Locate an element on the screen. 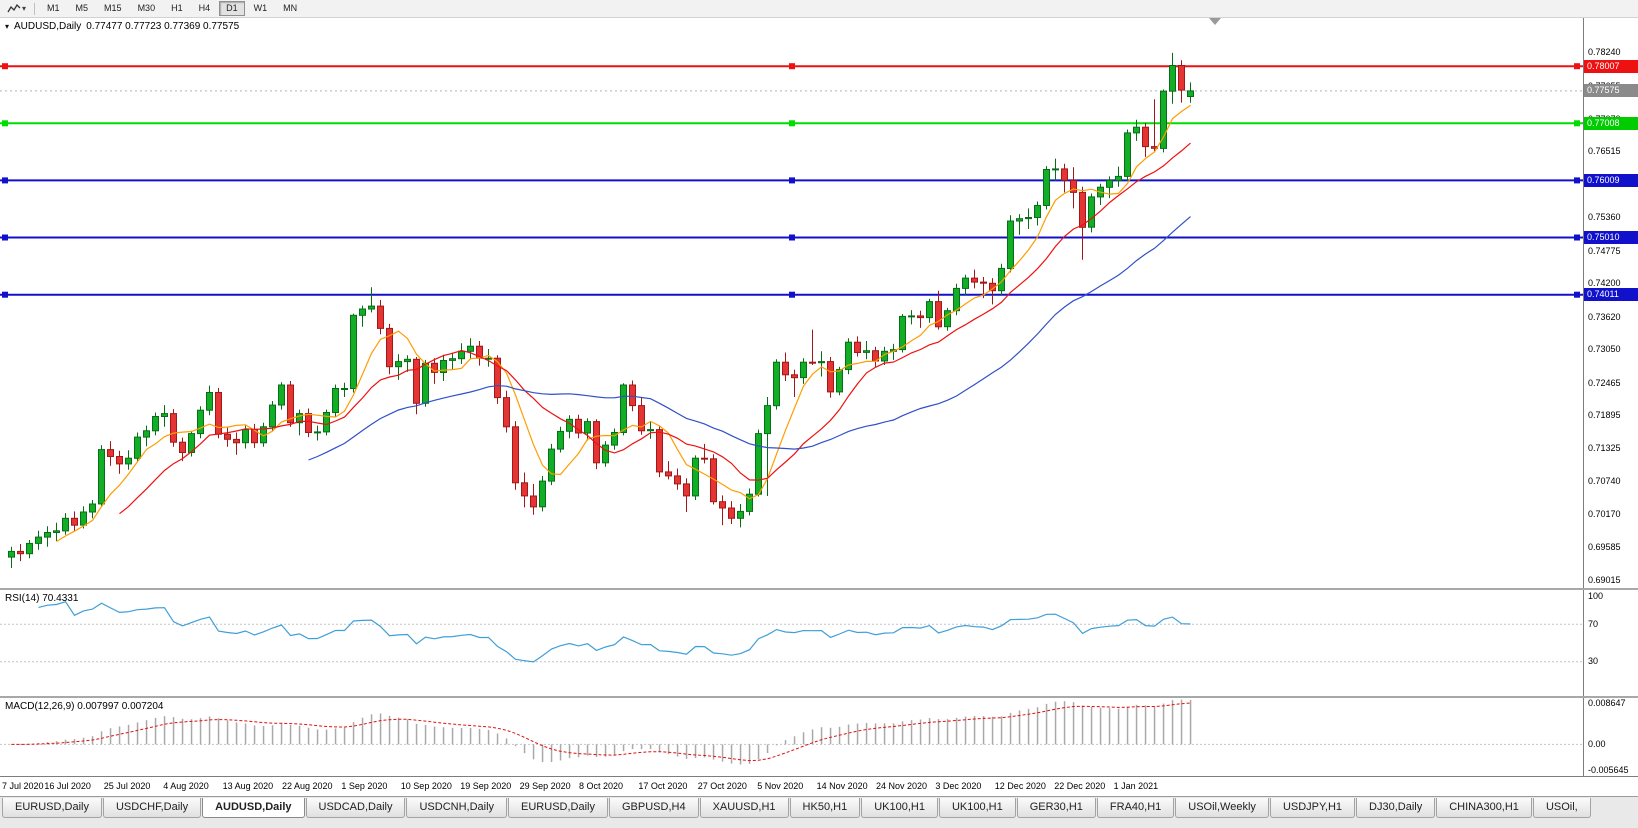 Image resolution: width=1638 pixels, height=828 pixels. chart-tab-dj30-daily: DJ30,Daily is located at coordinates (1396, 808).